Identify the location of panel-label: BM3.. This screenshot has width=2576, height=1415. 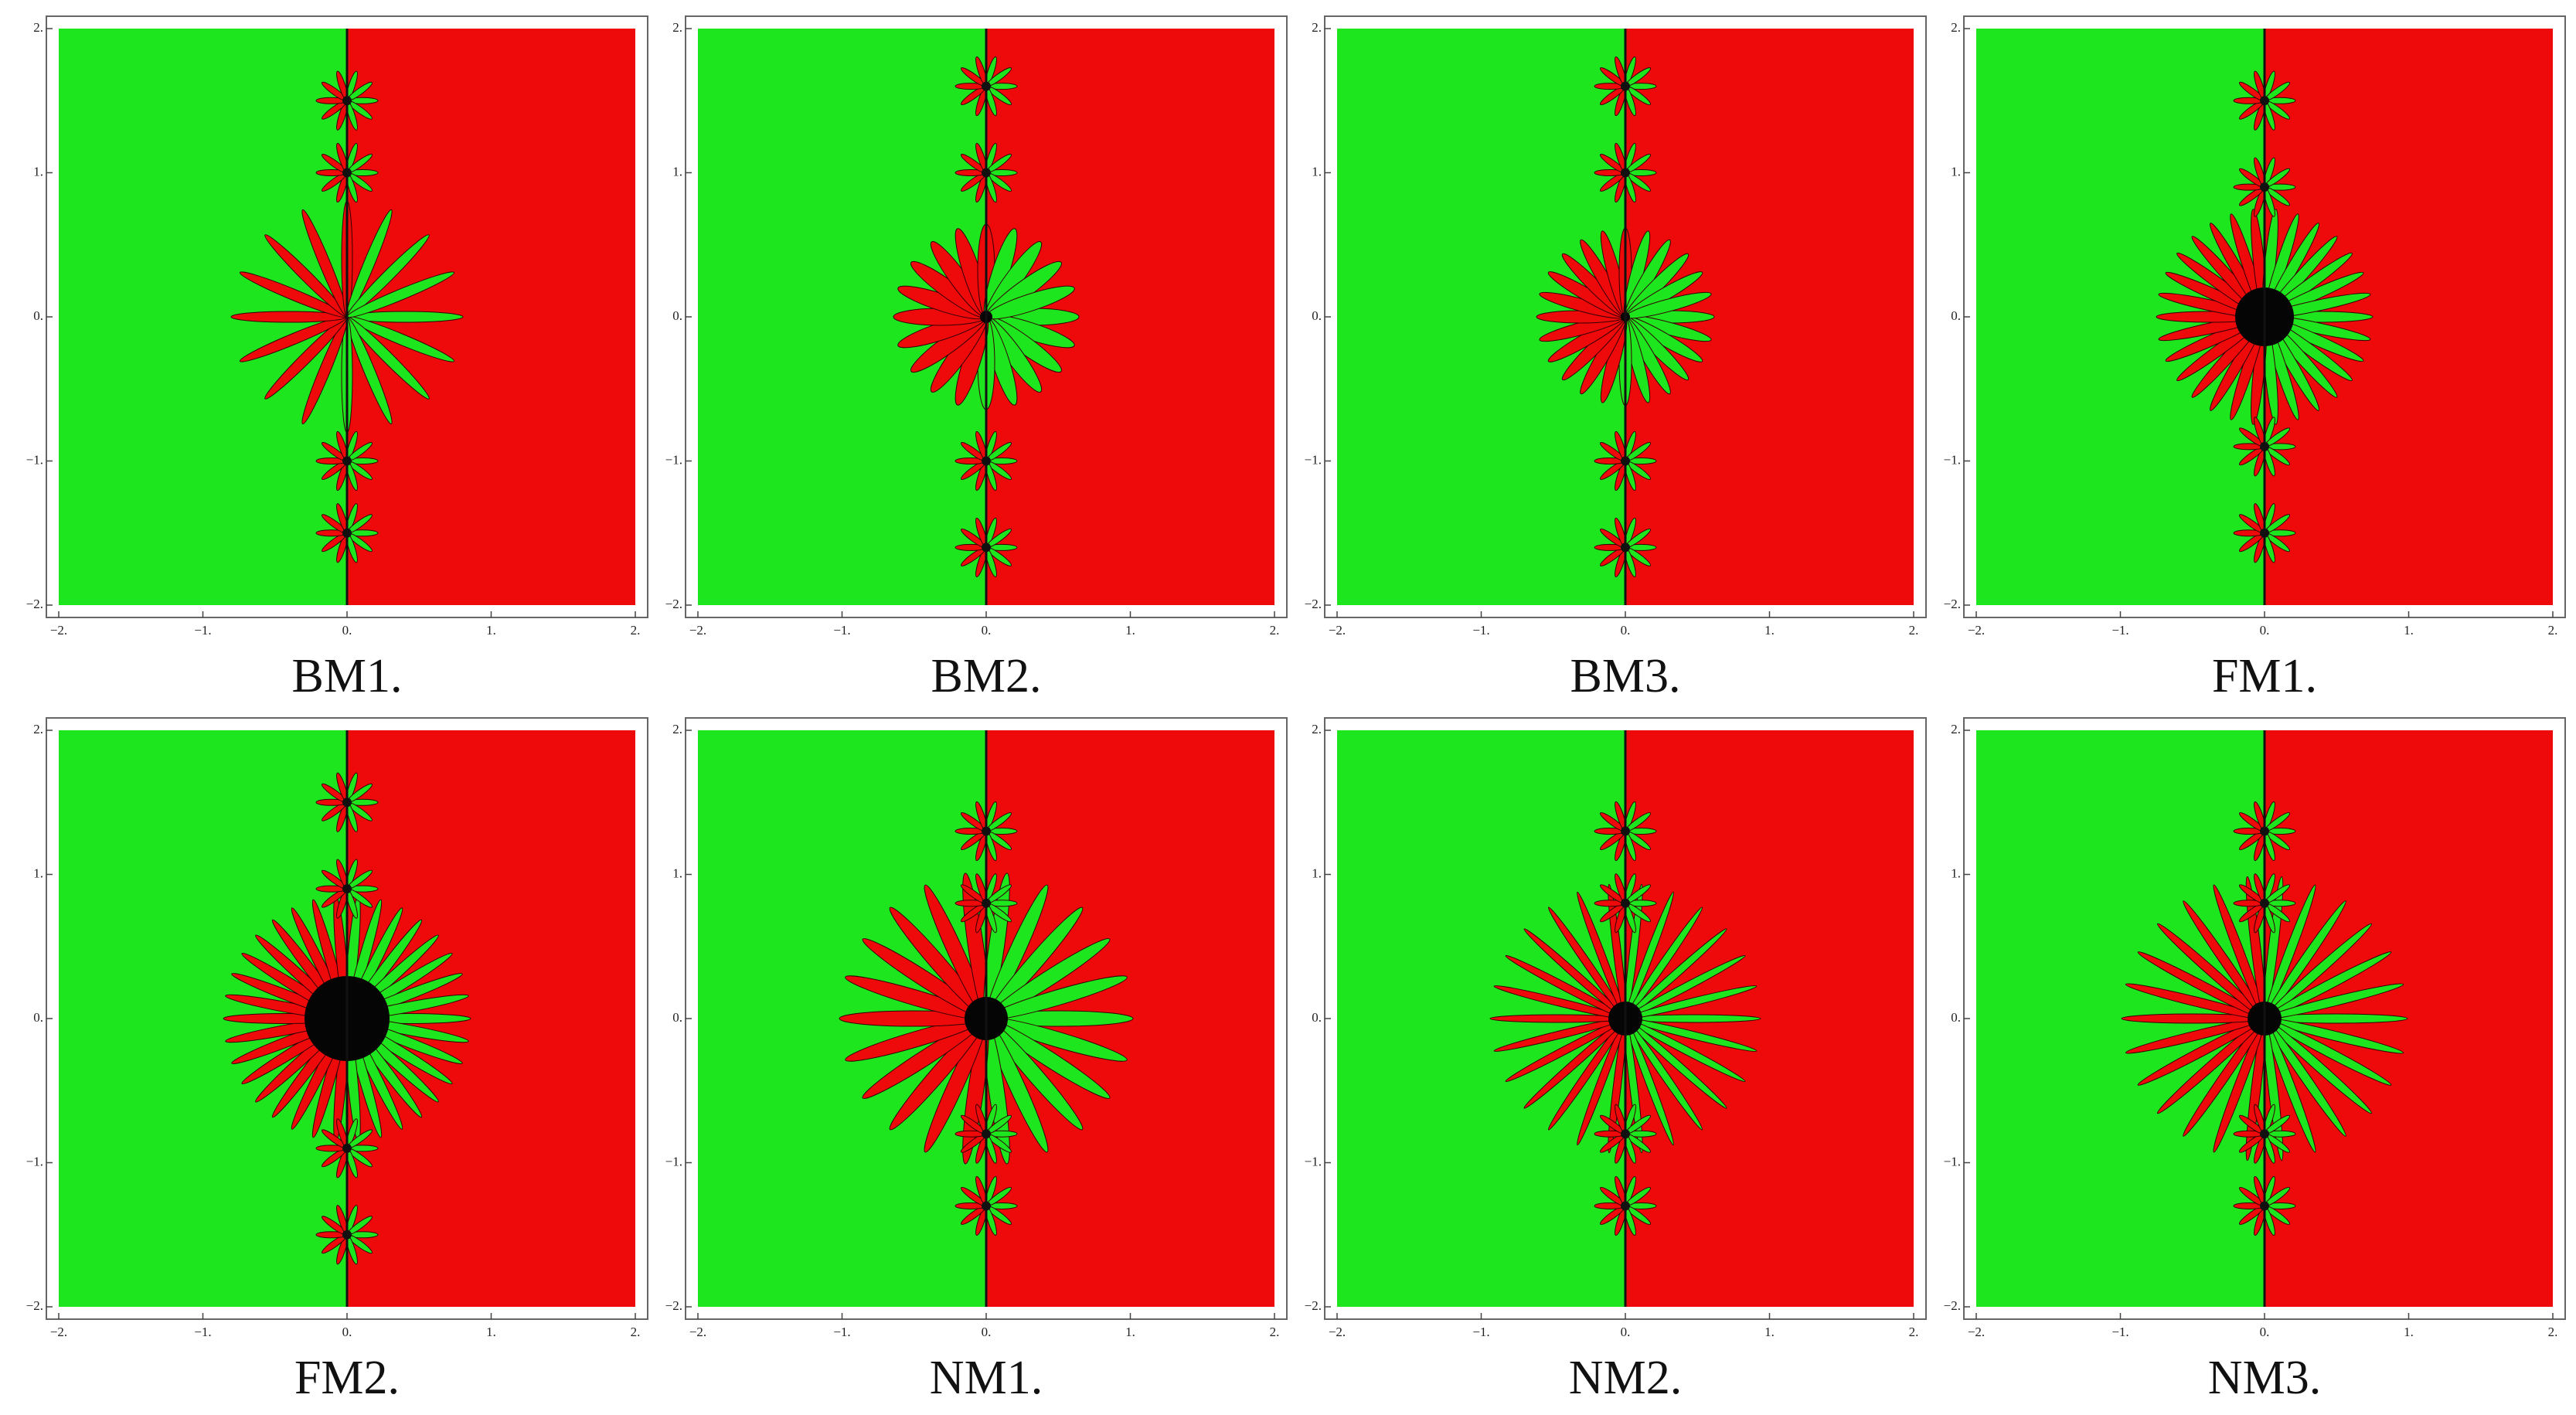
(1625, 676).